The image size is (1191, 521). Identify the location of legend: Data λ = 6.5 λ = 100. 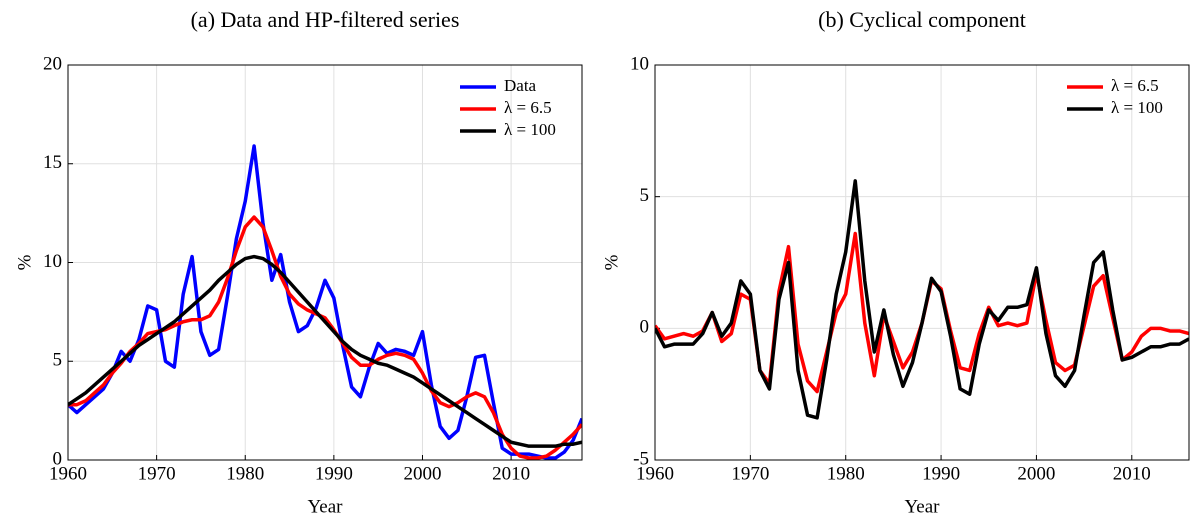
(508, 107).